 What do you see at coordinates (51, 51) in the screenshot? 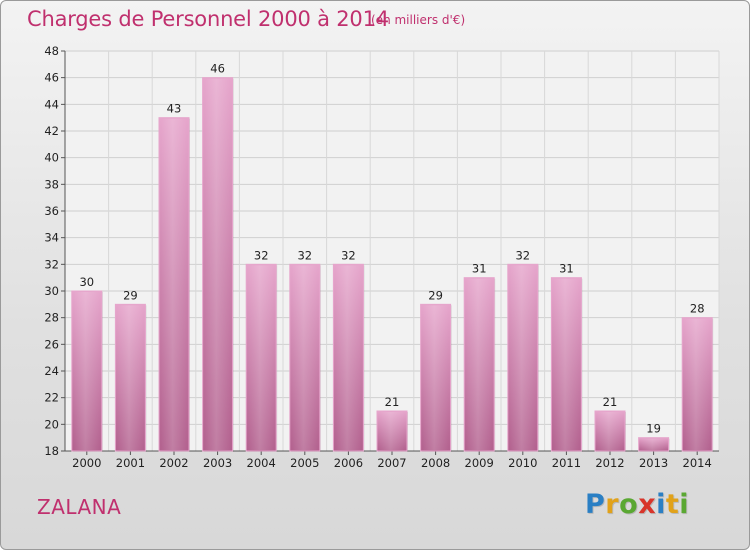
I see `y-tick-label: 48` at bounding box center [51, 51].